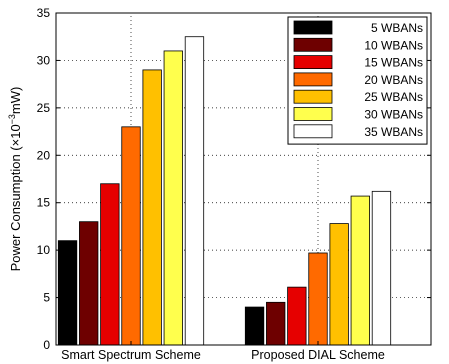 The image size is (449, 364). I want to click on bar-7-proposed-dial, so click(381, 268).